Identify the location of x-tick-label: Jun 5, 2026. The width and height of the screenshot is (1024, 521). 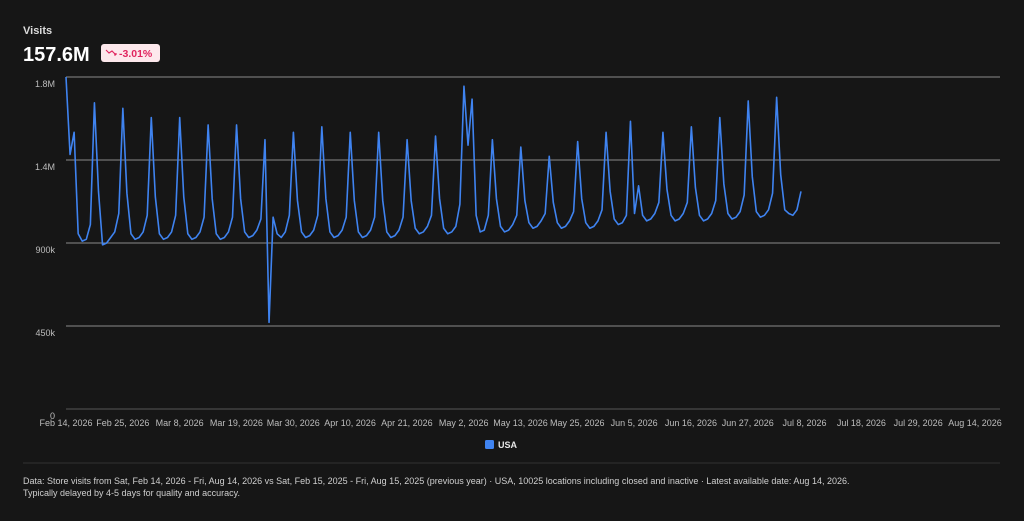
(634, 423).